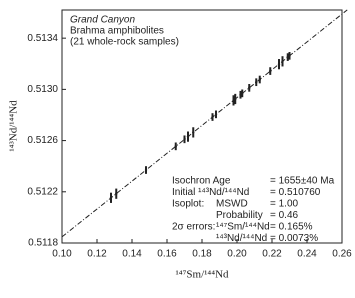 Image resolution: width=355 pixels, height=298 pixels. I want to click on stat-value: = 1655±40 Ma, so click(302, 181).